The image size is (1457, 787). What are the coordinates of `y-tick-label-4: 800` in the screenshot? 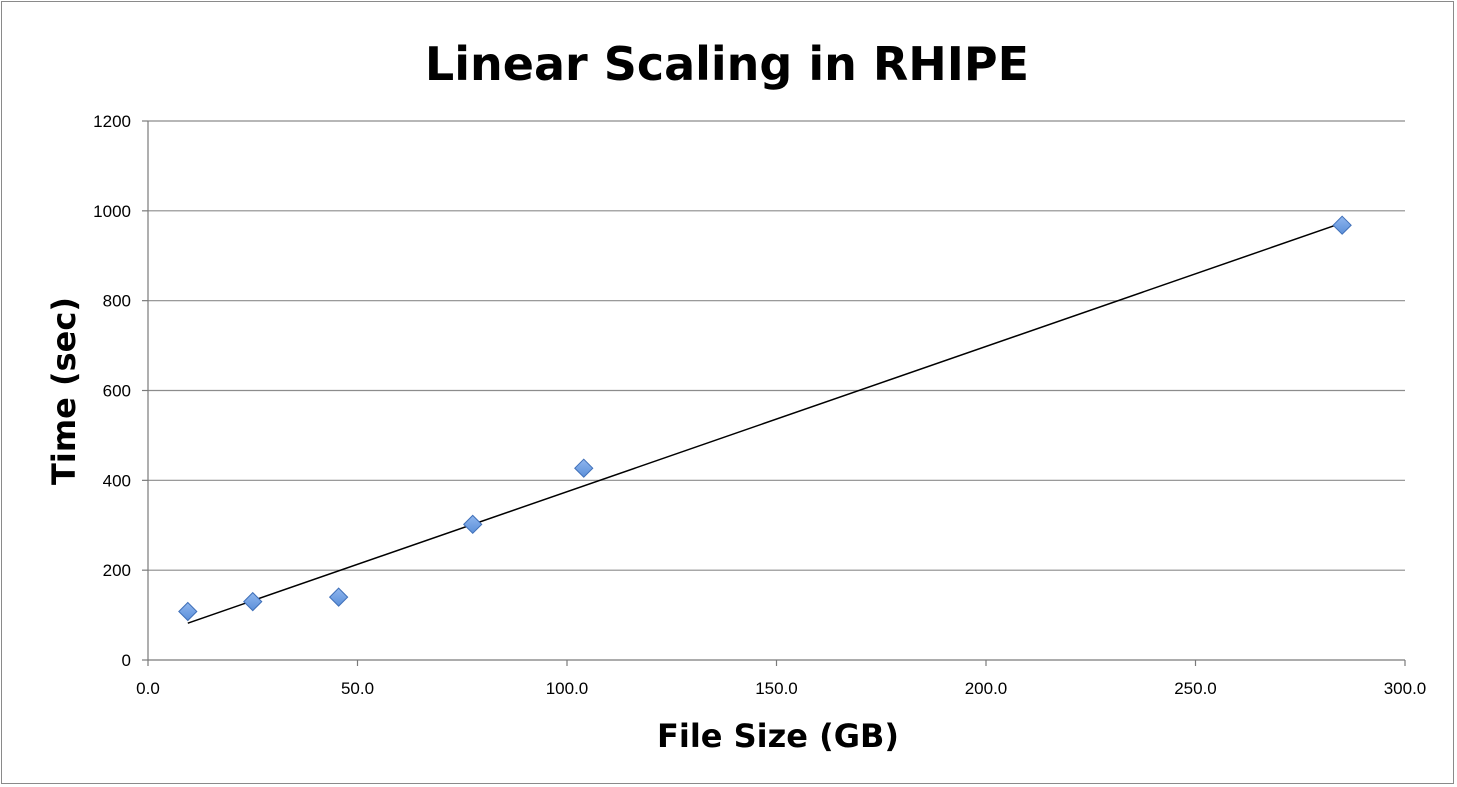 It's located at (117, 301).